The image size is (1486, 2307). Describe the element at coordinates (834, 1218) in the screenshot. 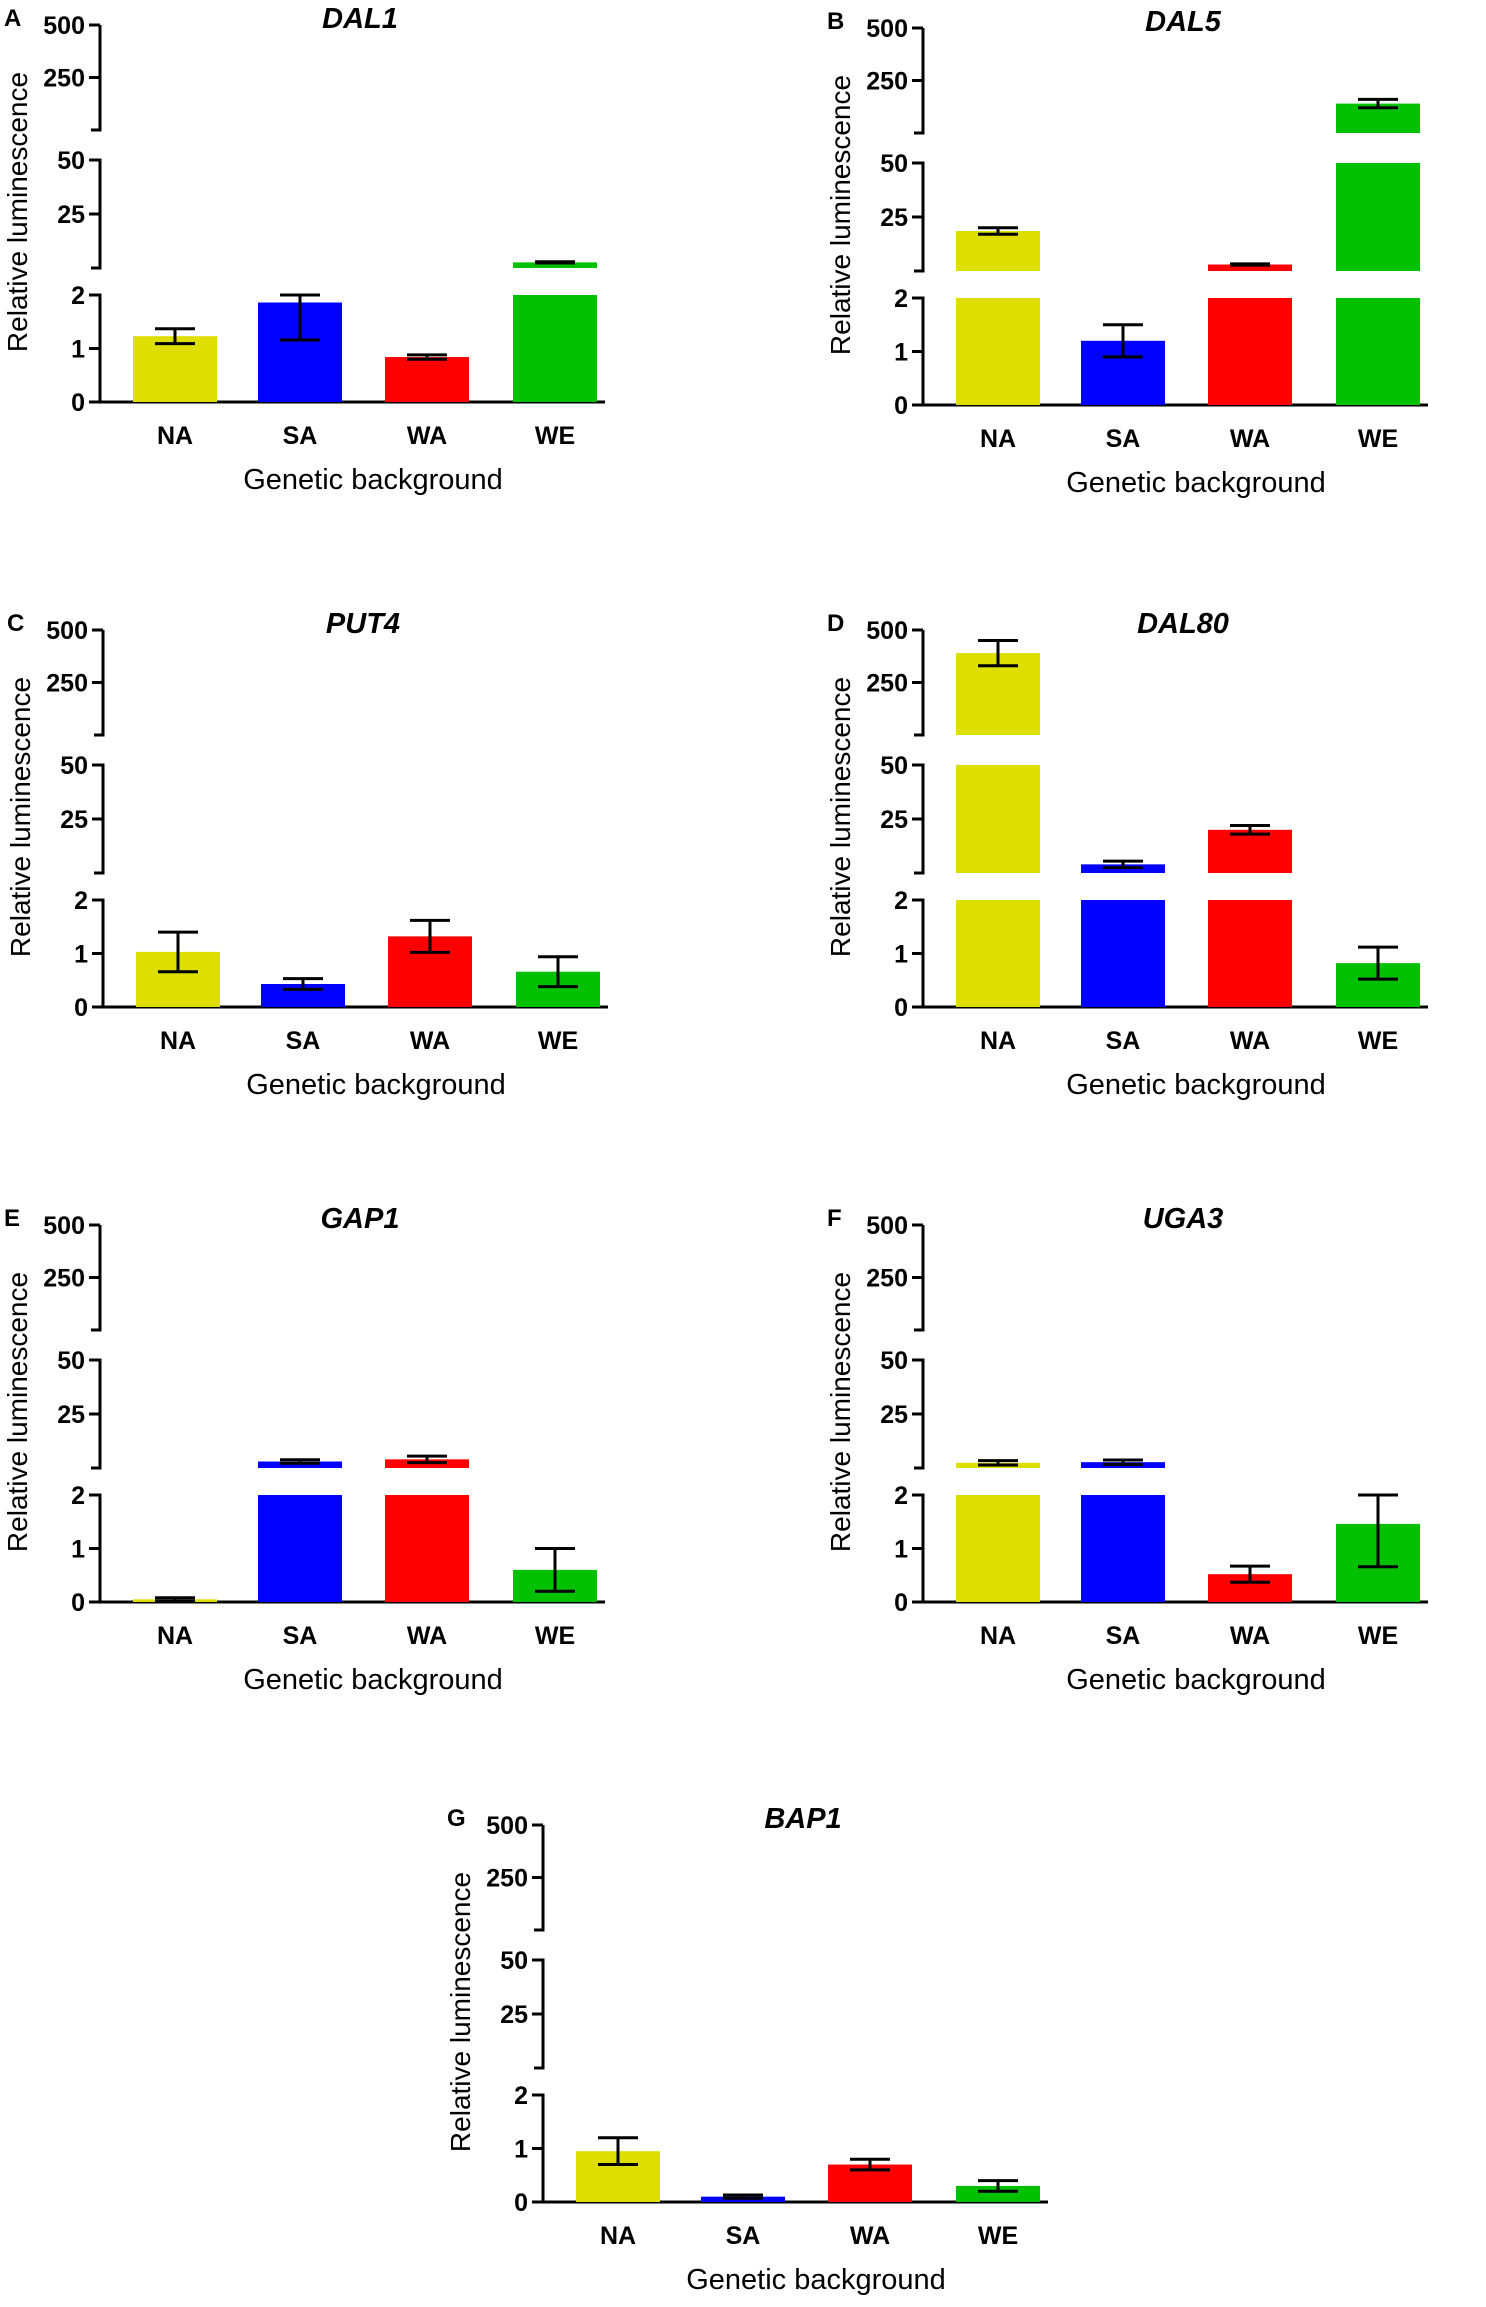

I see `panel-label: F` at that location.